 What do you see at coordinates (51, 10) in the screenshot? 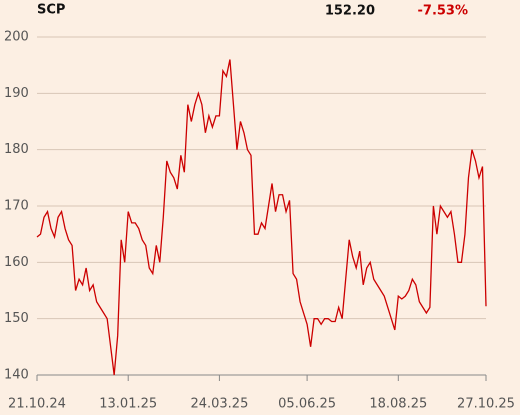
I see `ticker: SCP` at bounding box center [51, 10].